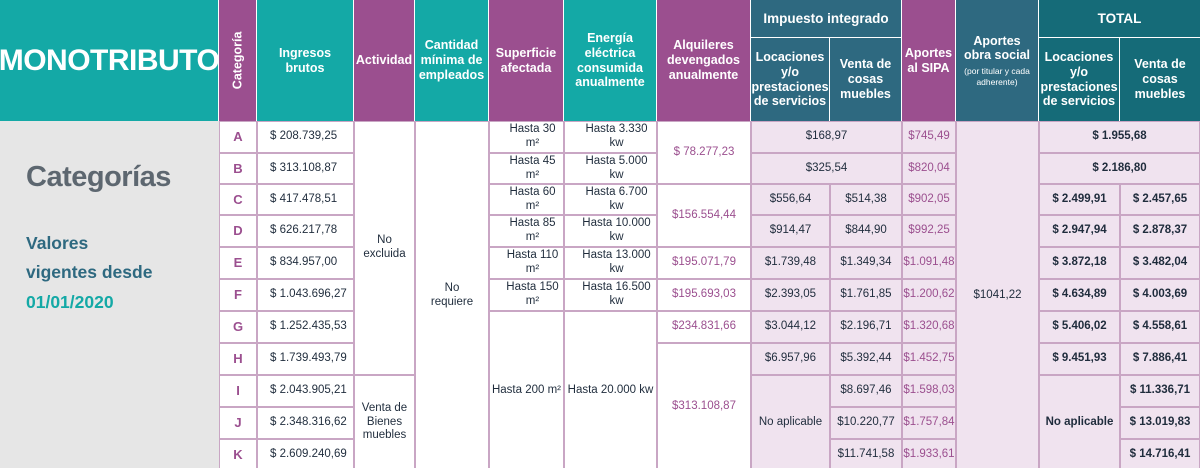 Image resolution: width=1200 pixels, height=468 pixels. Describe the element at coordinates (997, 48) in the screenshot. I see `header-obra-social-label: Aportes obra social` at that location.